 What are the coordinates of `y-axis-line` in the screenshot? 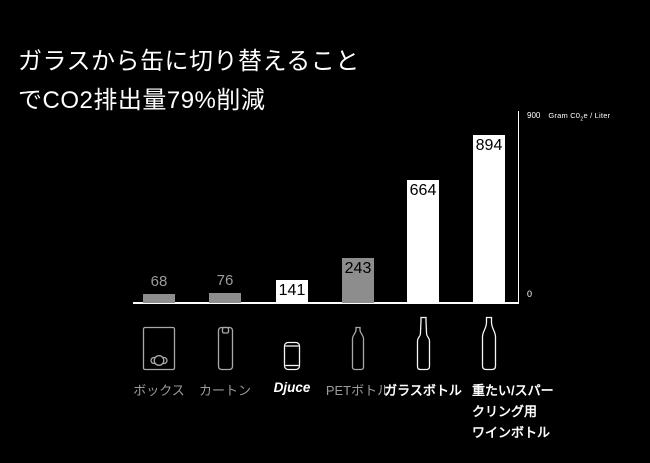 It's located at (518, 207).